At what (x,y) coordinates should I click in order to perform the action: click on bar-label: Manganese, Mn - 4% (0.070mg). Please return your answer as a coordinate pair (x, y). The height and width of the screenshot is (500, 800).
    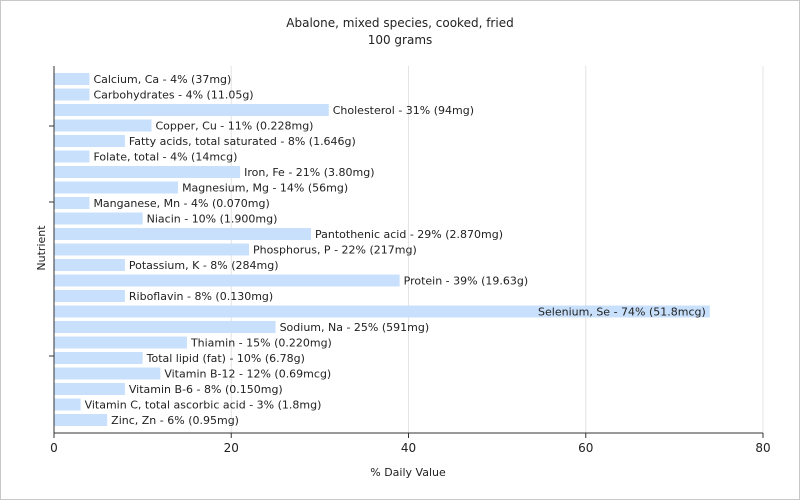
    Looking at the image, I should click on (181, 203).